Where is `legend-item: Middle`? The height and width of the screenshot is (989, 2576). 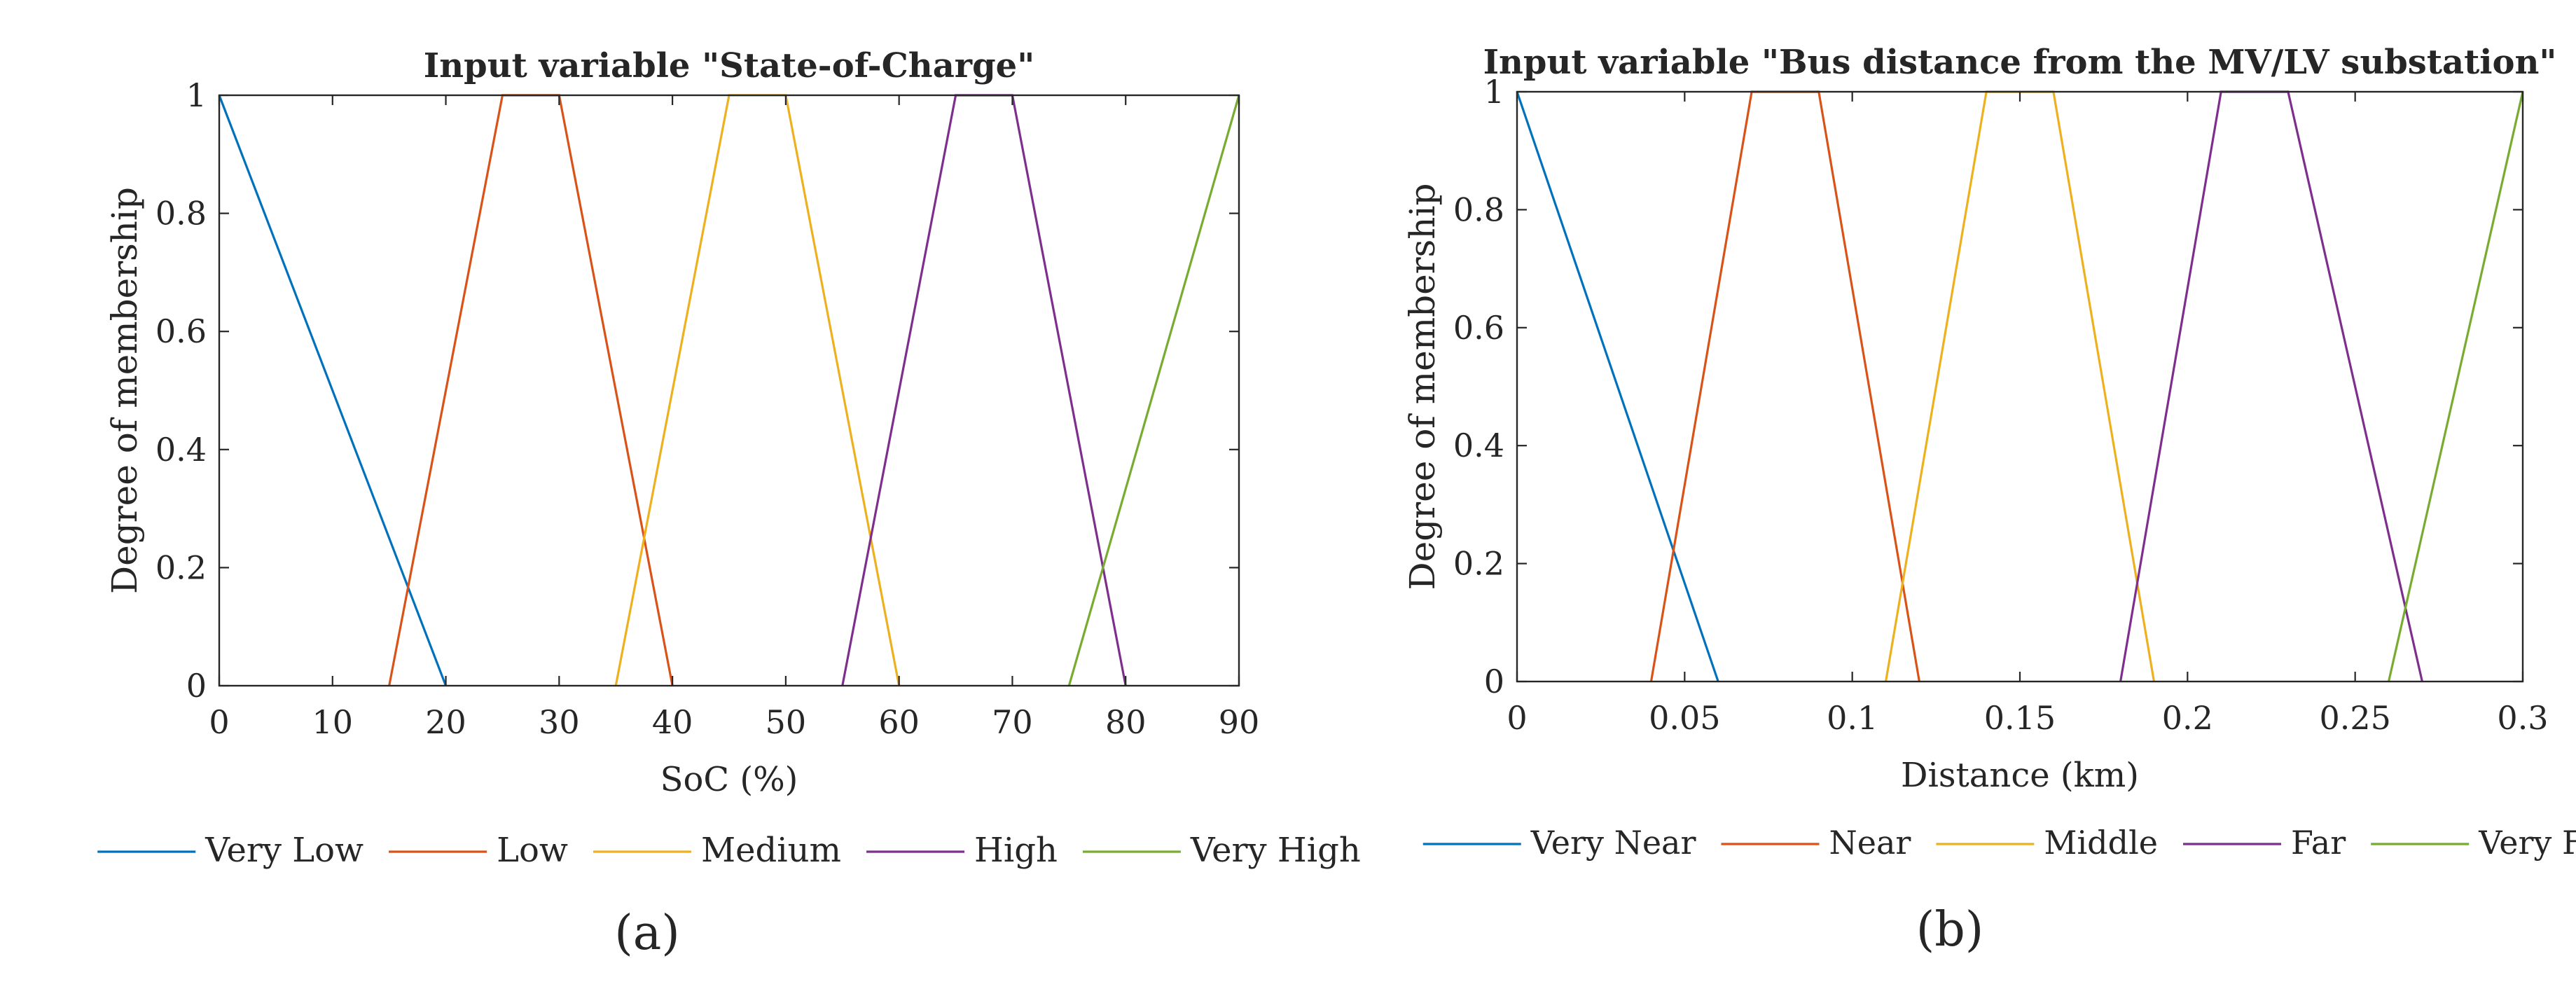 legend-item: Middle is located at coordinates (2047, 843).